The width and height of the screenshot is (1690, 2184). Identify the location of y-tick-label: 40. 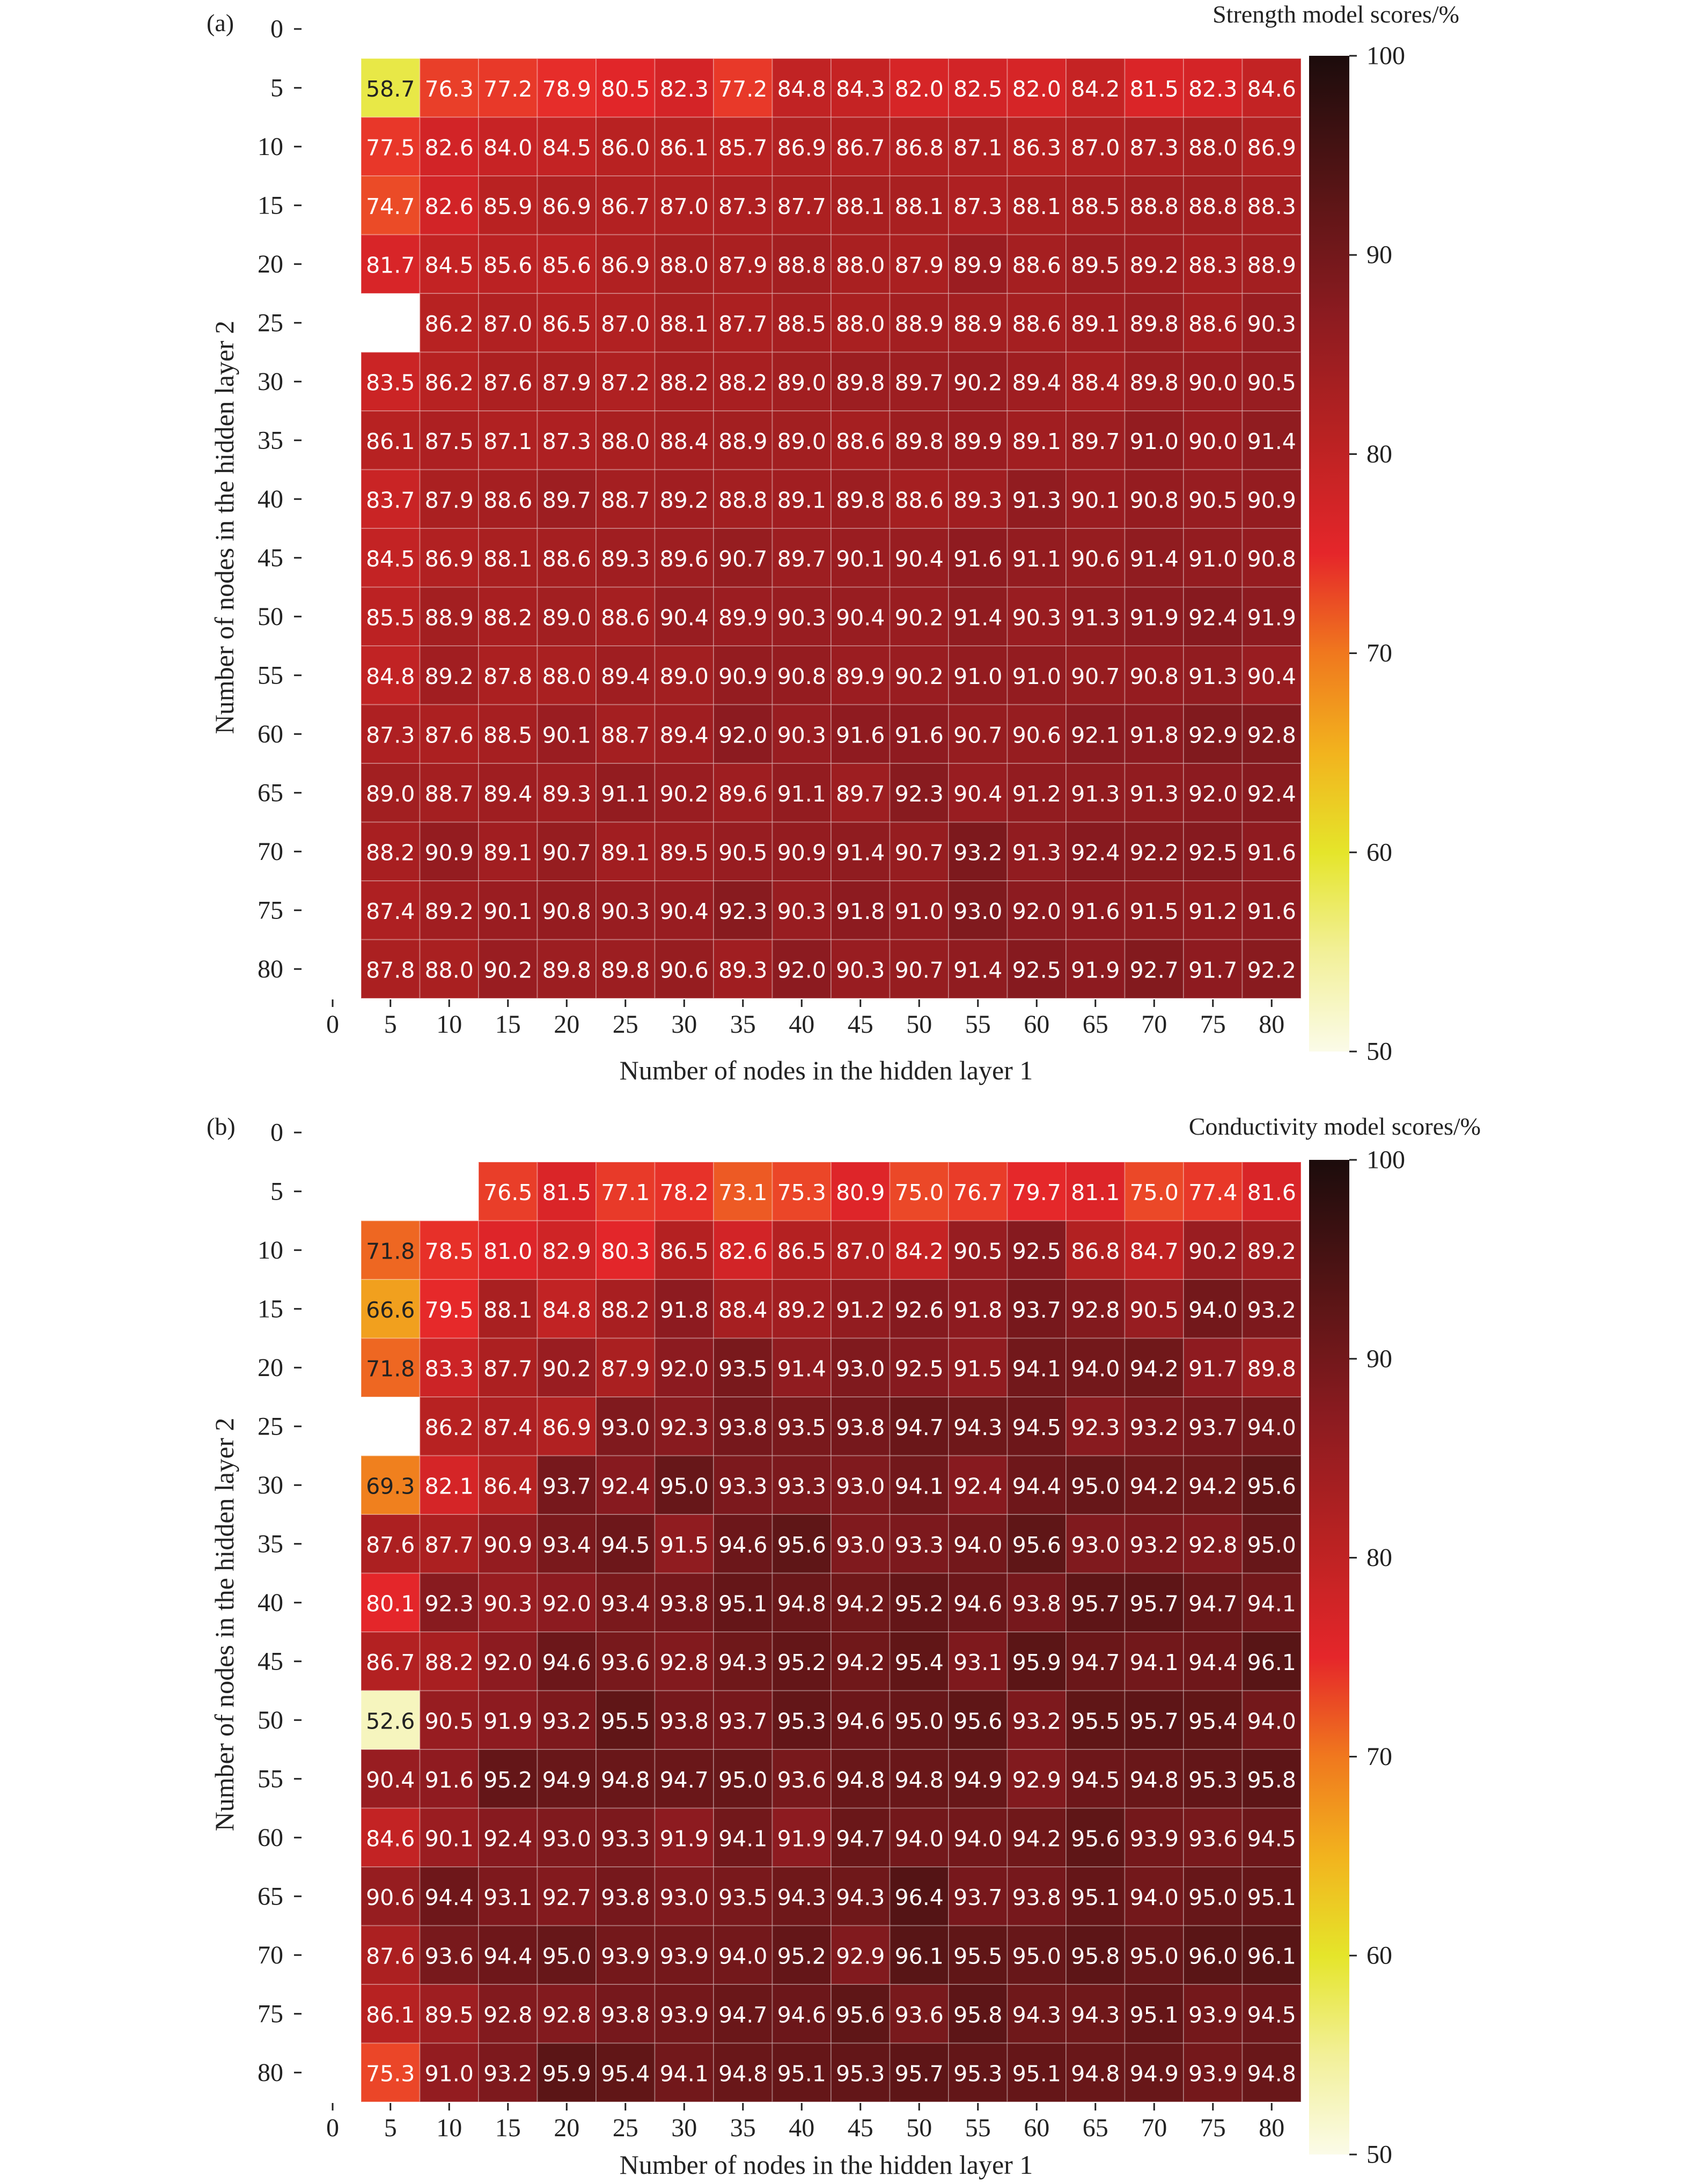
(270, 1603).